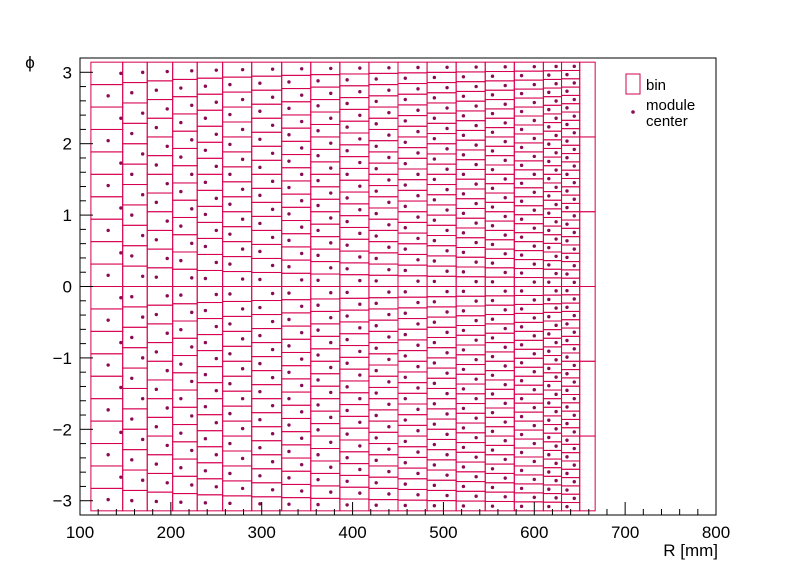 This screenshot has width=798, height=576. Describe the element at coordinates (262, 532) in the screenshot. I see `x-tick-label: 300` at that location.